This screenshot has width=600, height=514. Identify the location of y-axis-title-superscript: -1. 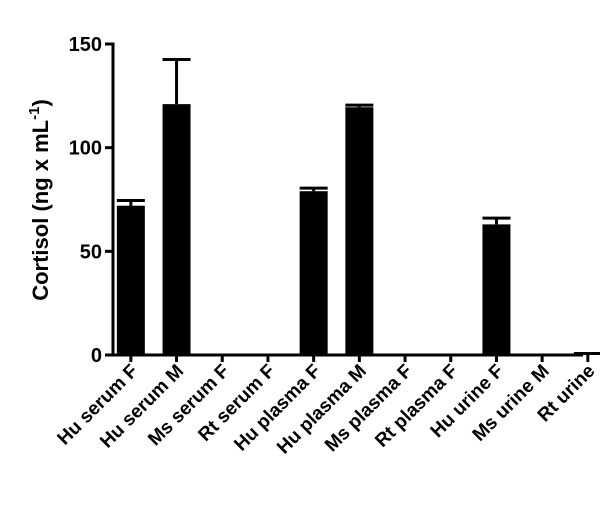
(34, 113).